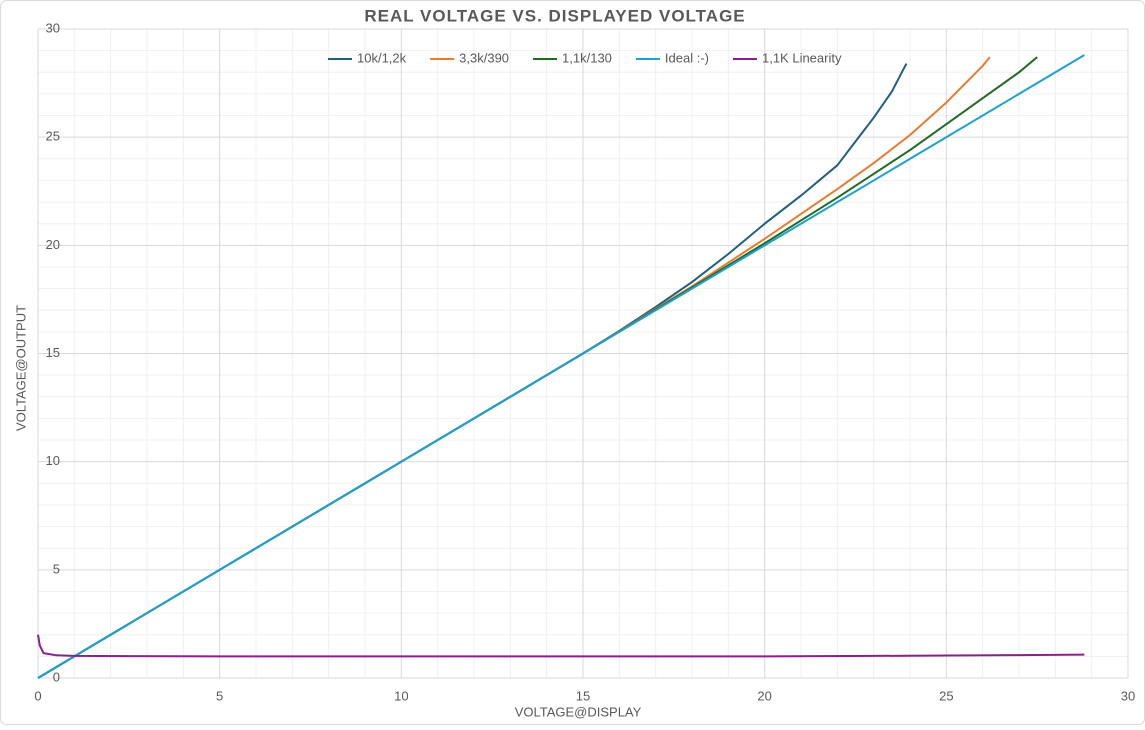  What do you see at coordinates (484, 57) in the screenshot?
I see `legend-label: 3,3k/390` at bounding box center [484, 57].